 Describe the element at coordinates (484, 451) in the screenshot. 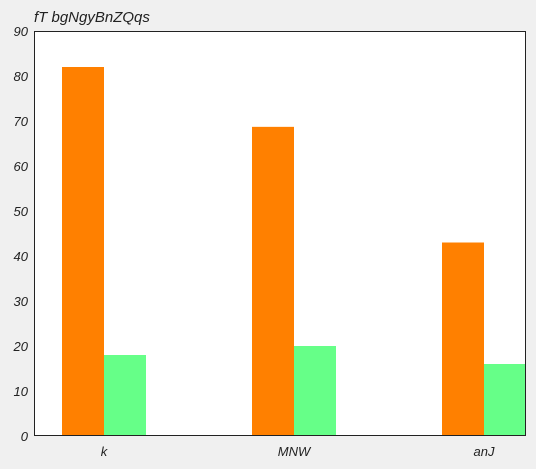

I see `x-tick-label: anJ` at that location.